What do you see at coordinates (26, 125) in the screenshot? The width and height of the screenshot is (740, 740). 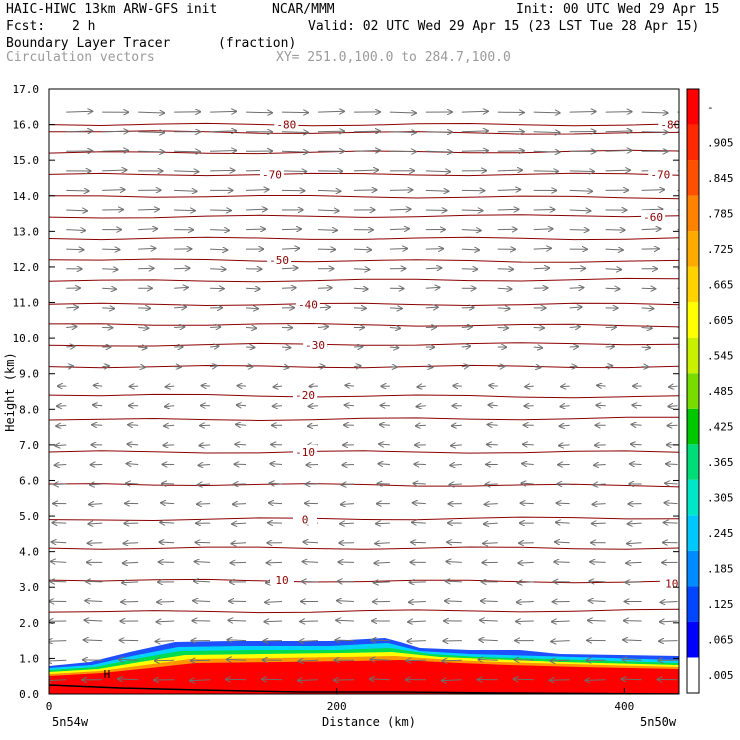 I see `y-tick-label: 16.0` at bounding box center [26, 125].